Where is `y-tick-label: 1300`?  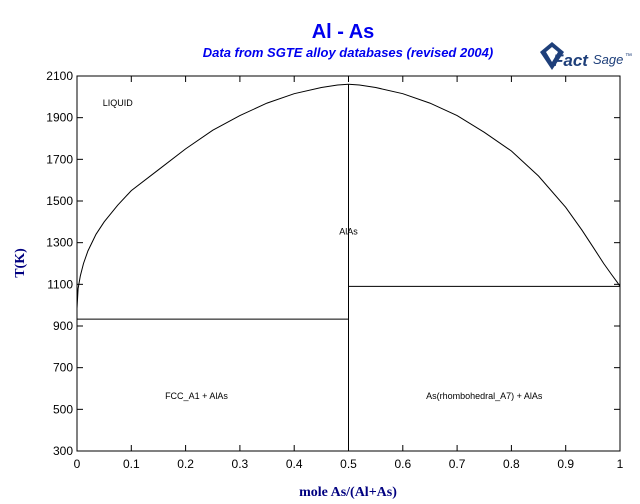 y-tick-label: 1300 is located at coordinates (59, 243).